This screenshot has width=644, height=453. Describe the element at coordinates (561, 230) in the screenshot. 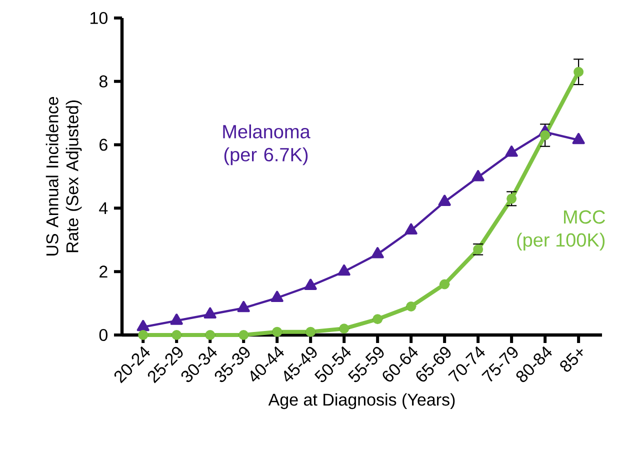

I see `series-label: MCC (per 100K)` at that location.